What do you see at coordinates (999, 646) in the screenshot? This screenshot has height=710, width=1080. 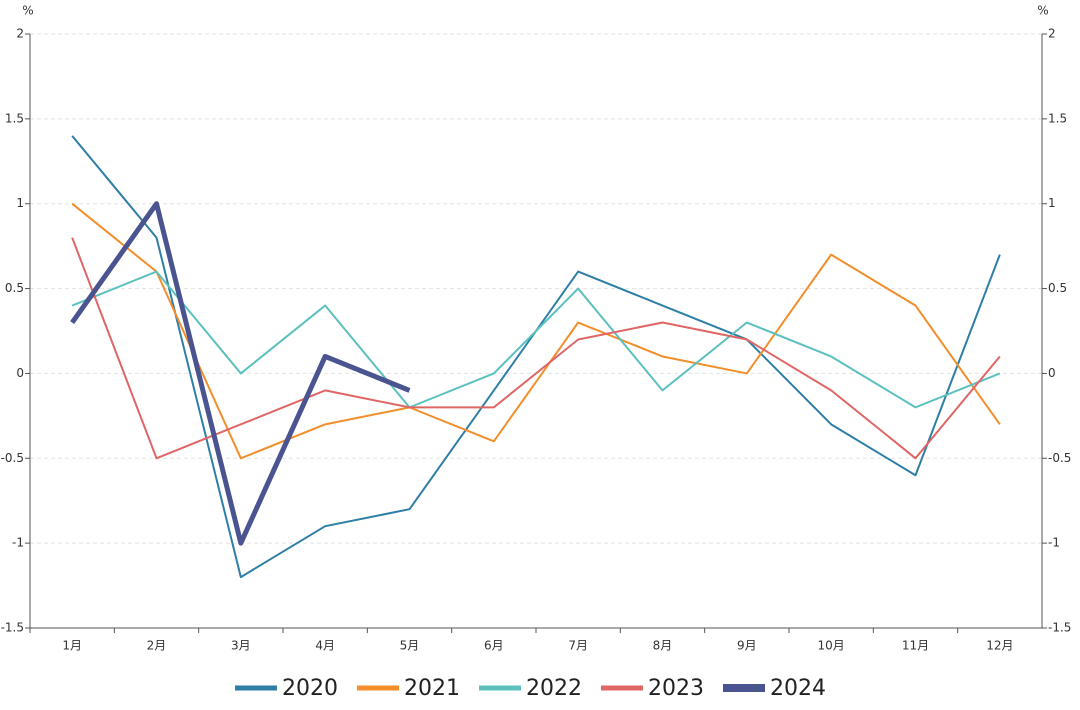 I see `x-tick-label: 12月` at bounding box center [999, 646].